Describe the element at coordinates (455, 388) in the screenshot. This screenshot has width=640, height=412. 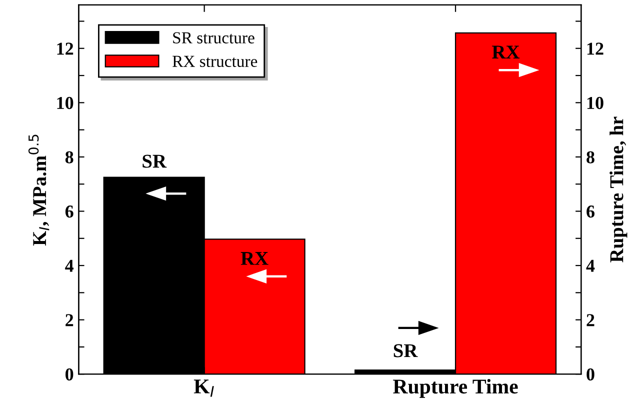
I see `x-tick-label: Rupture Time` at that location.